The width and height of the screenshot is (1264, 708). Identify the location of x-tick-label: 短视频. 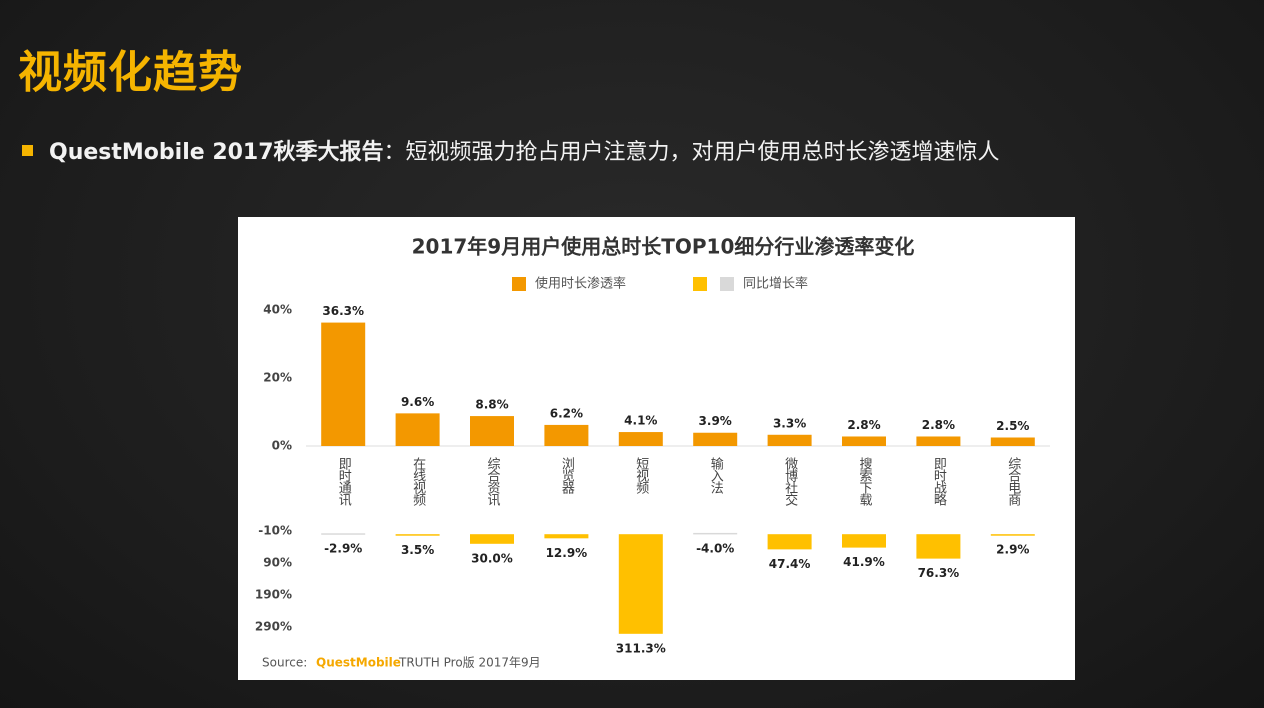
(641, 475).